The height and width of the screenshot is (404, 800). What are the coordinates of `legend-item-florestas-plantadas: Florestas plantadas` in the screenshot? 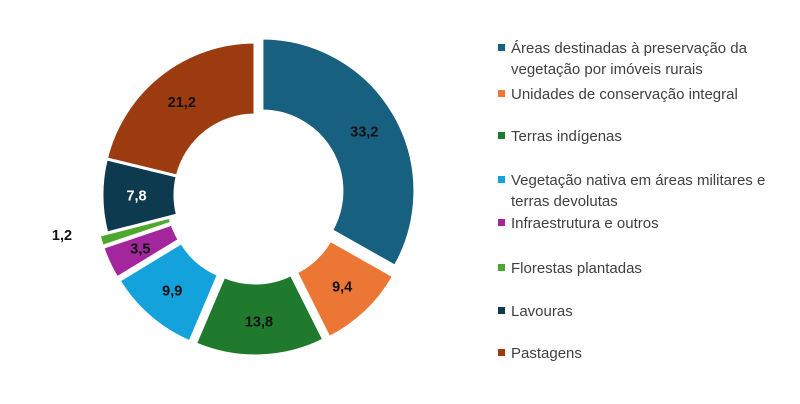 It's located at (570, 268).